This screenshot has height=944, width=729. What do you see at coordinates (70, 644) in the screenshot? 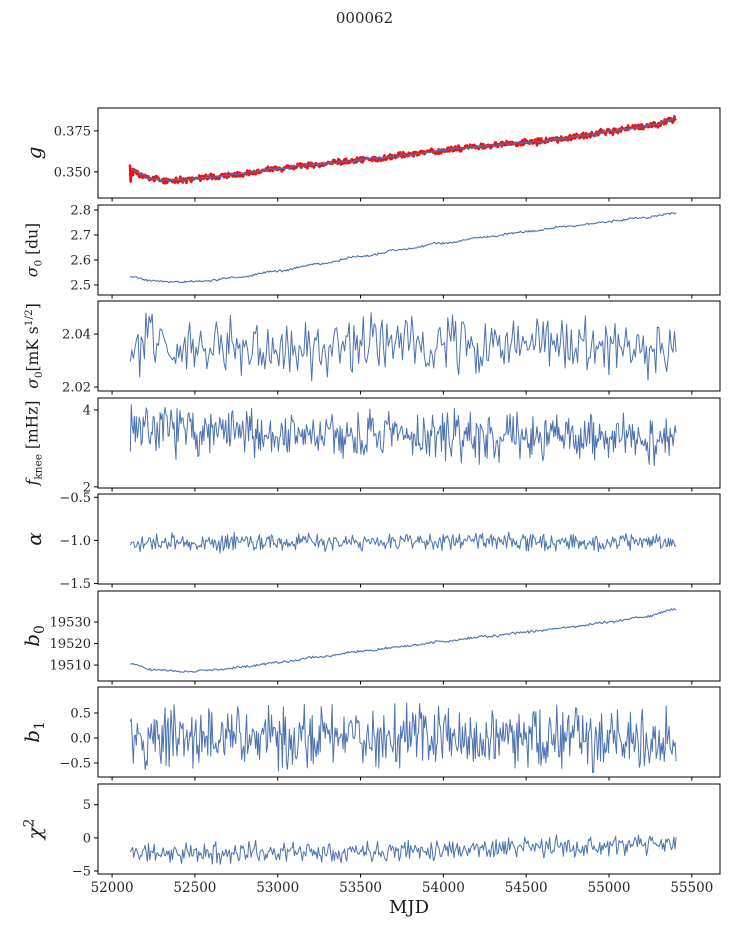
I see `ytick-b0-1: 19520` at bounding box center [70, 644].